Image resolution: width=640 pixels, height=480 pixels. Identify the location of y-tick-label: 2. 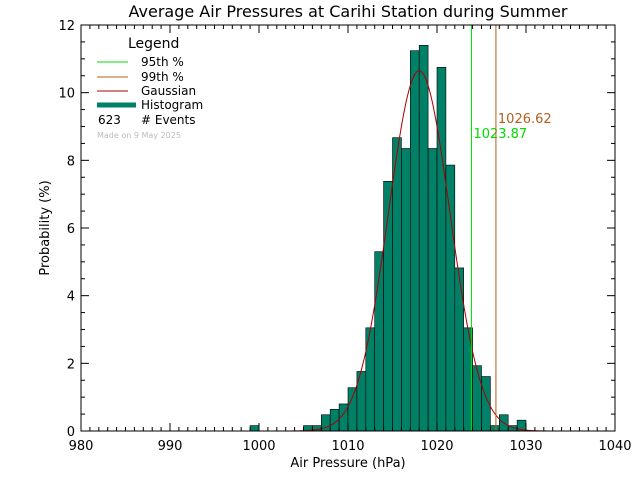
(71, 364).